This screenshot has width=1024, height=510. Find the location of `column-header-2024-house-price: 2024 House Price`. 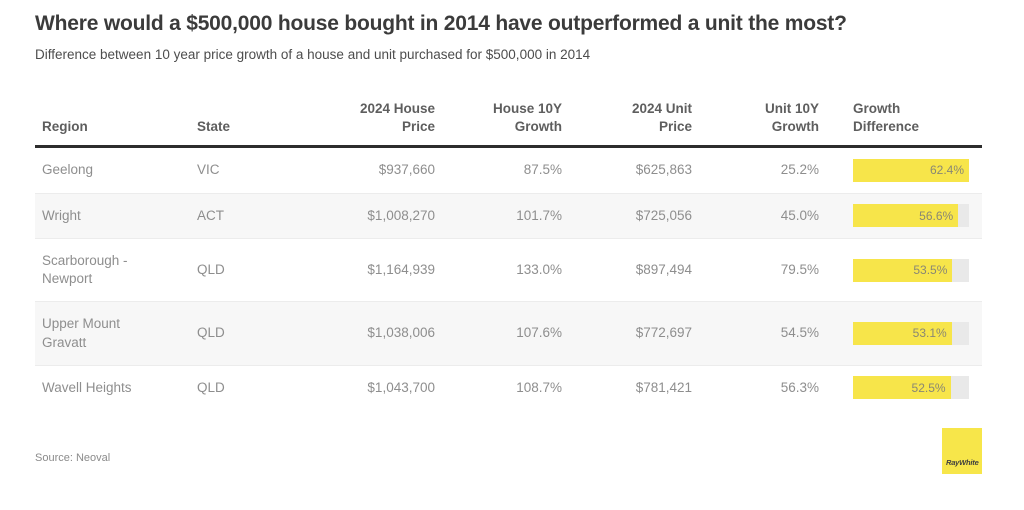

column-header-2024-house-price: 2024 House Price is located at coordinates (397, 118).